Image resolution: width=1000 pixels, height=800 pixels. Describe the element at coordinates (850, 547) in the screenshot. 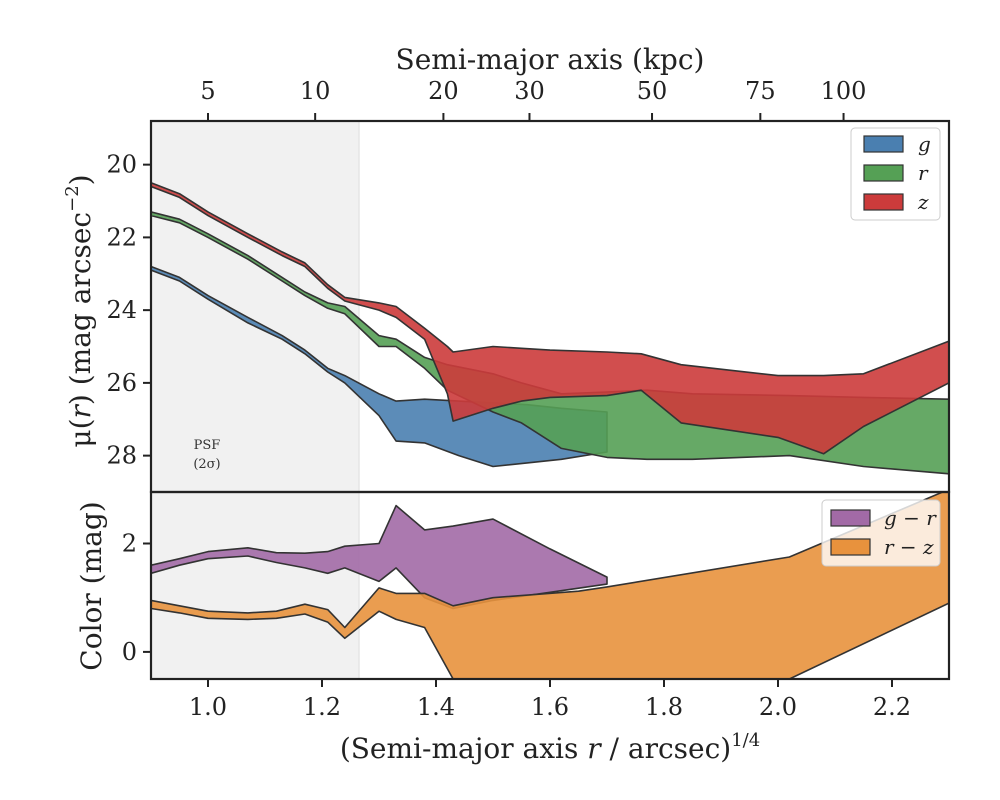

I see `legend-swatch-r-minus-z` at that location.